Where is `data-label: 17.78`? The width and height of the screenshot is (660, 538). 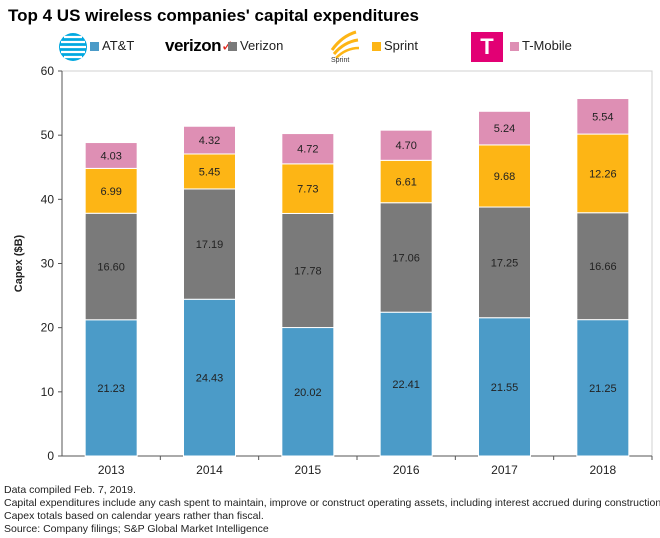 data-label: 17.78 is located at coordinates (308, 271).